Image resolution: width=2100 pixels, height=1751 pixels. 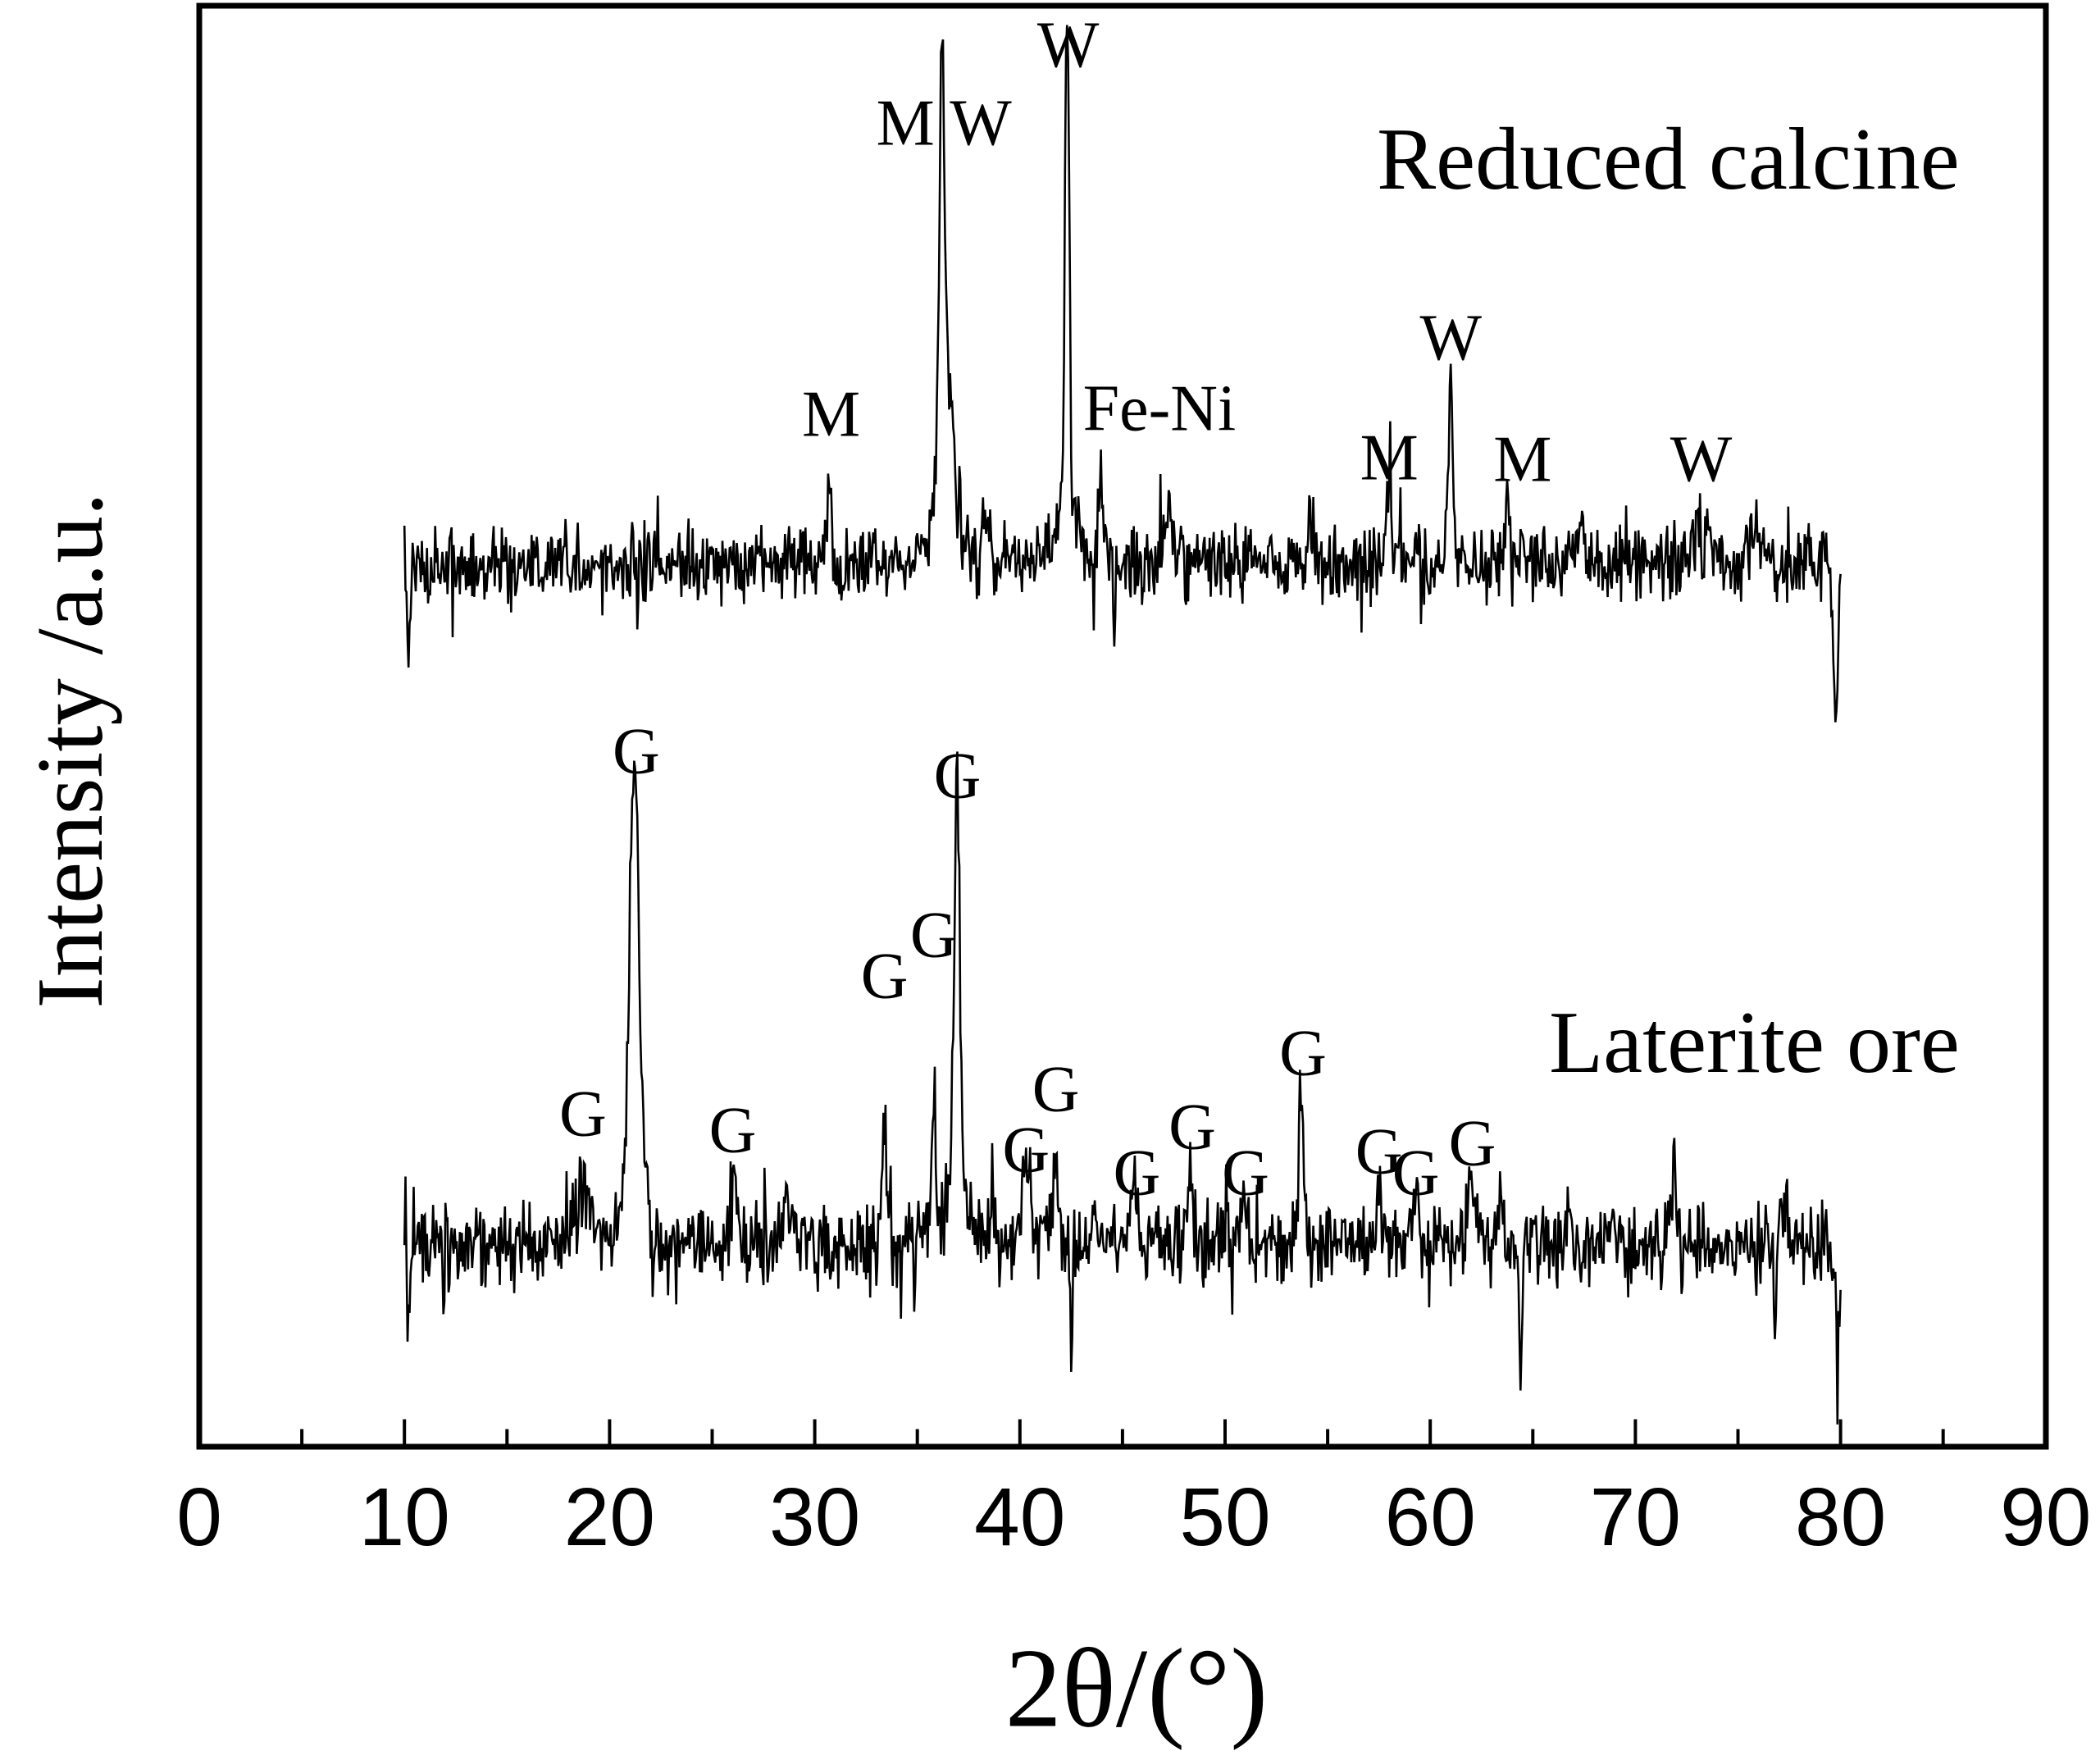 What do you see at coordinates (1668, 159) in the screenshot?
I see `series-label-reduced-calcine: Reduced calcine` at bounding box center [1668, 159].